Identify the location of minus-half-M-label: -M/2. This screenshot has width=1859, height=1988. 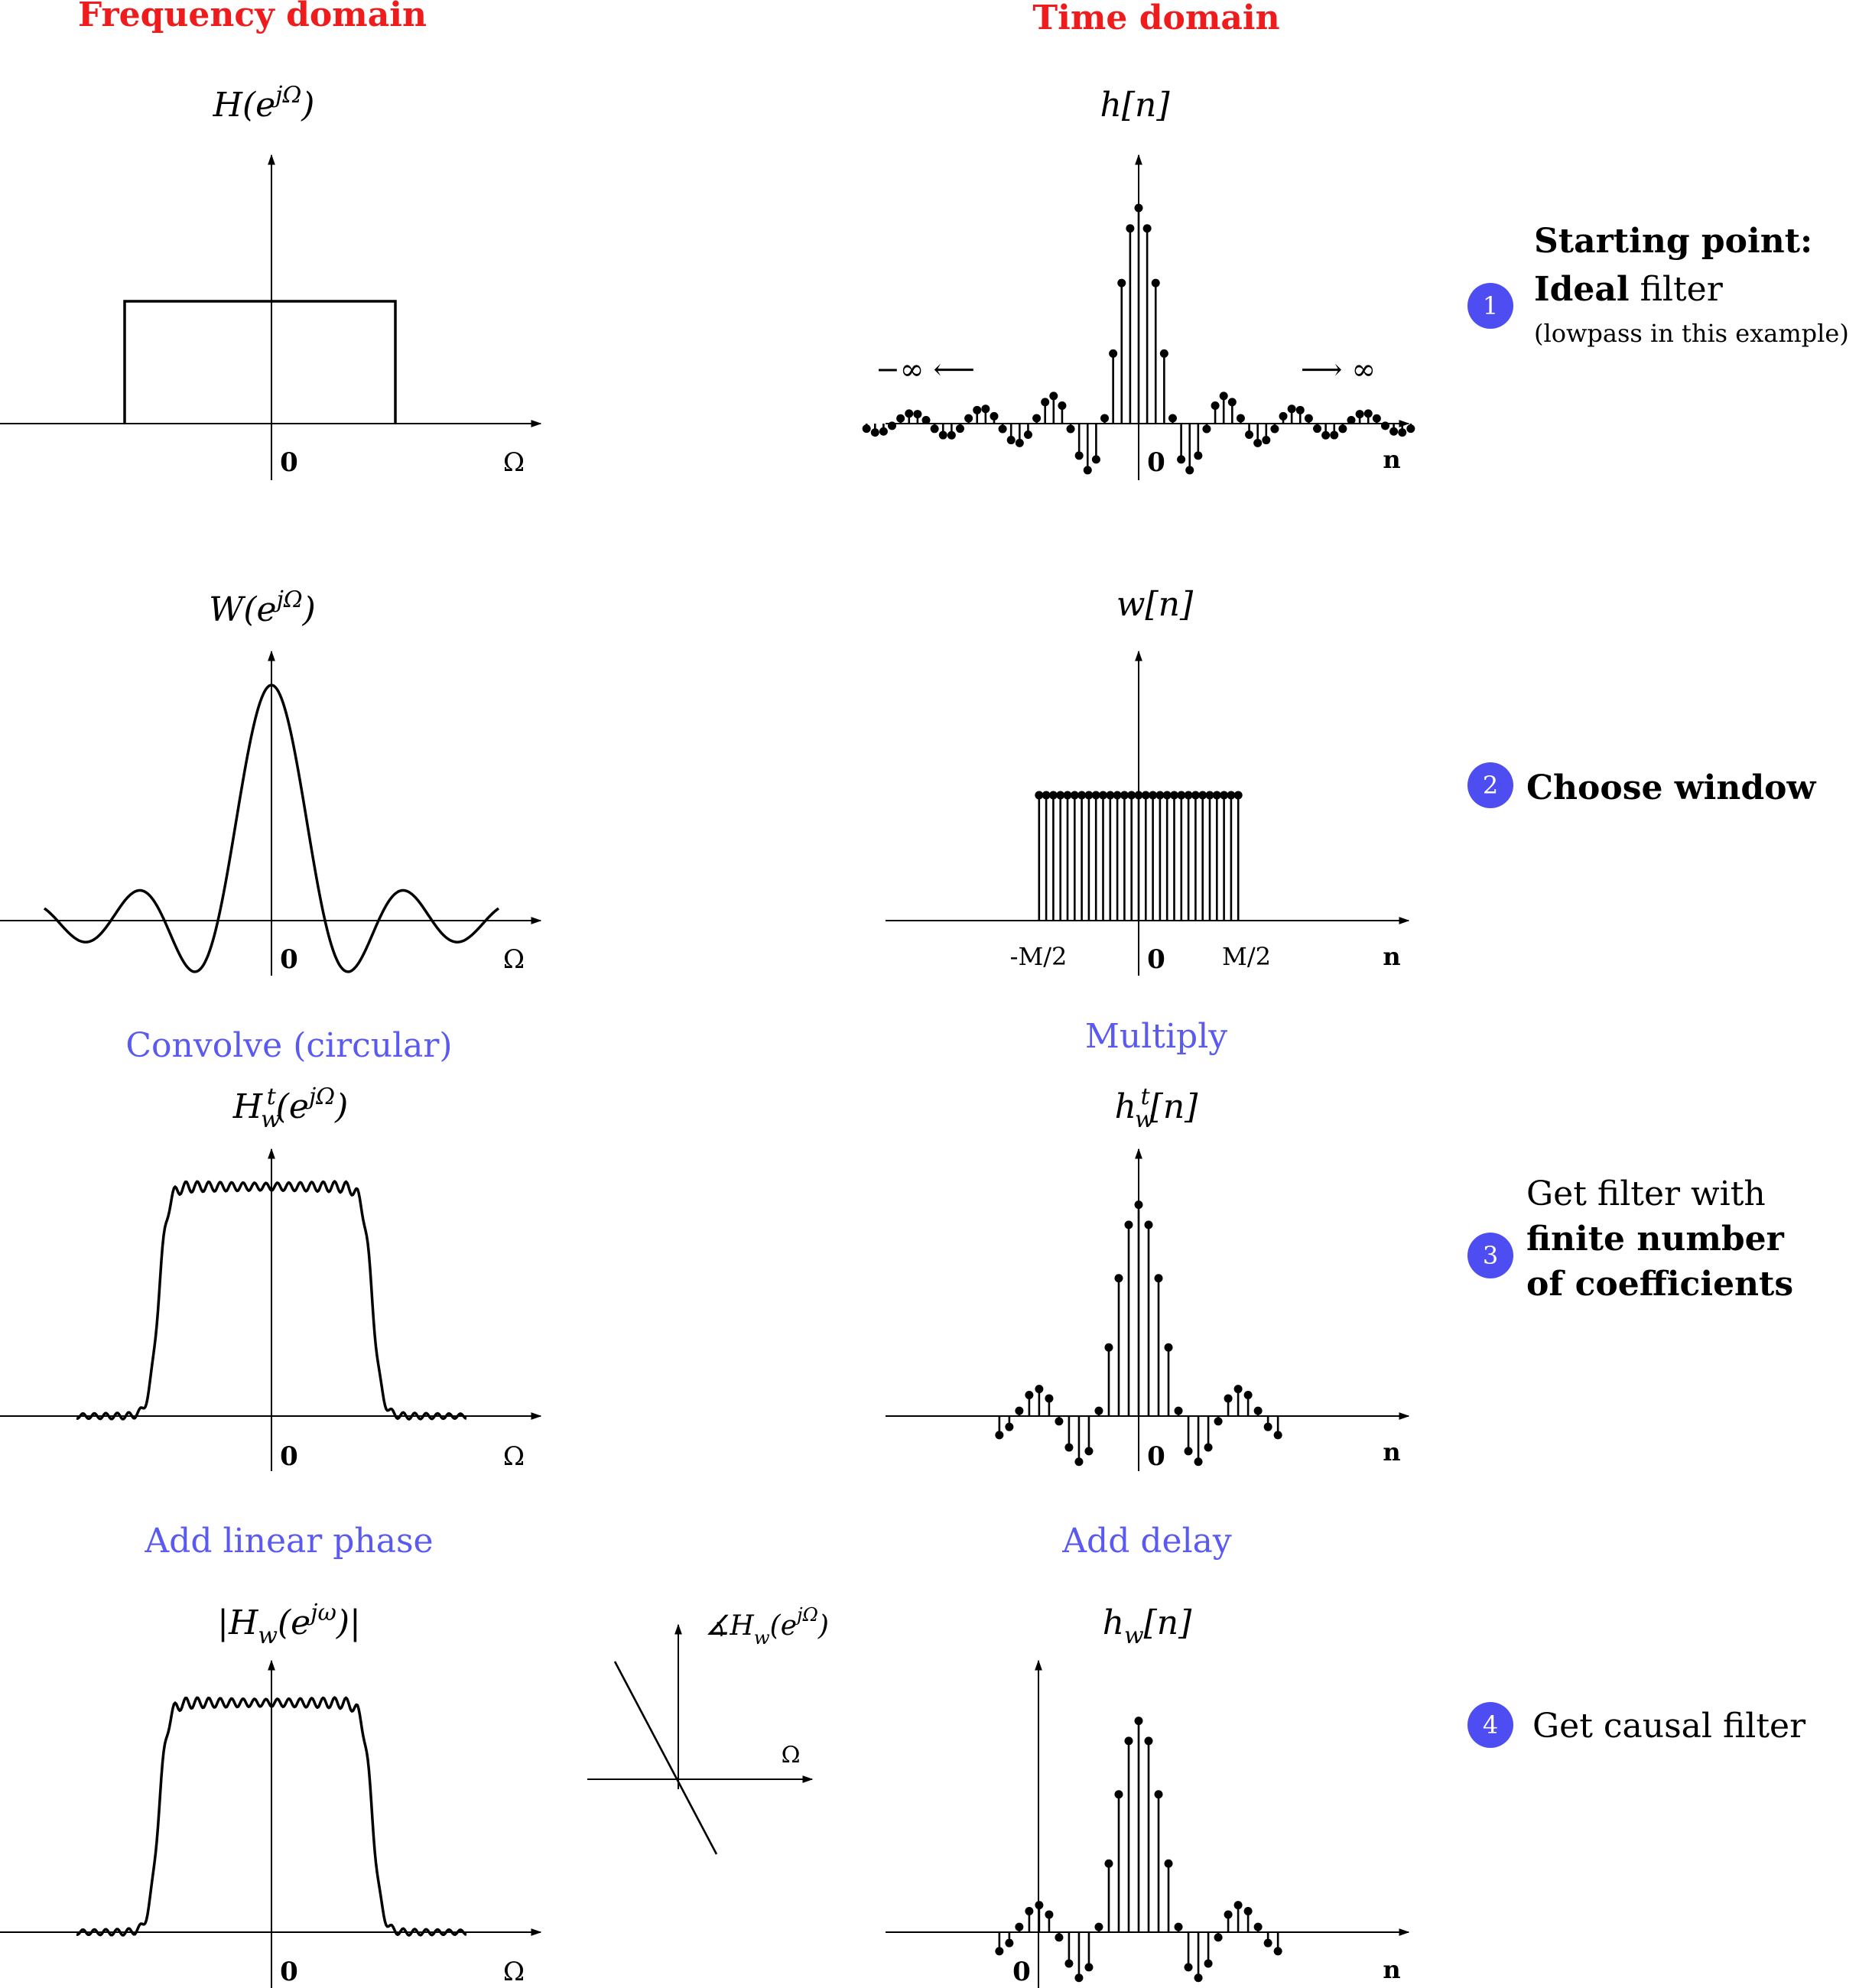
(1039, 956).